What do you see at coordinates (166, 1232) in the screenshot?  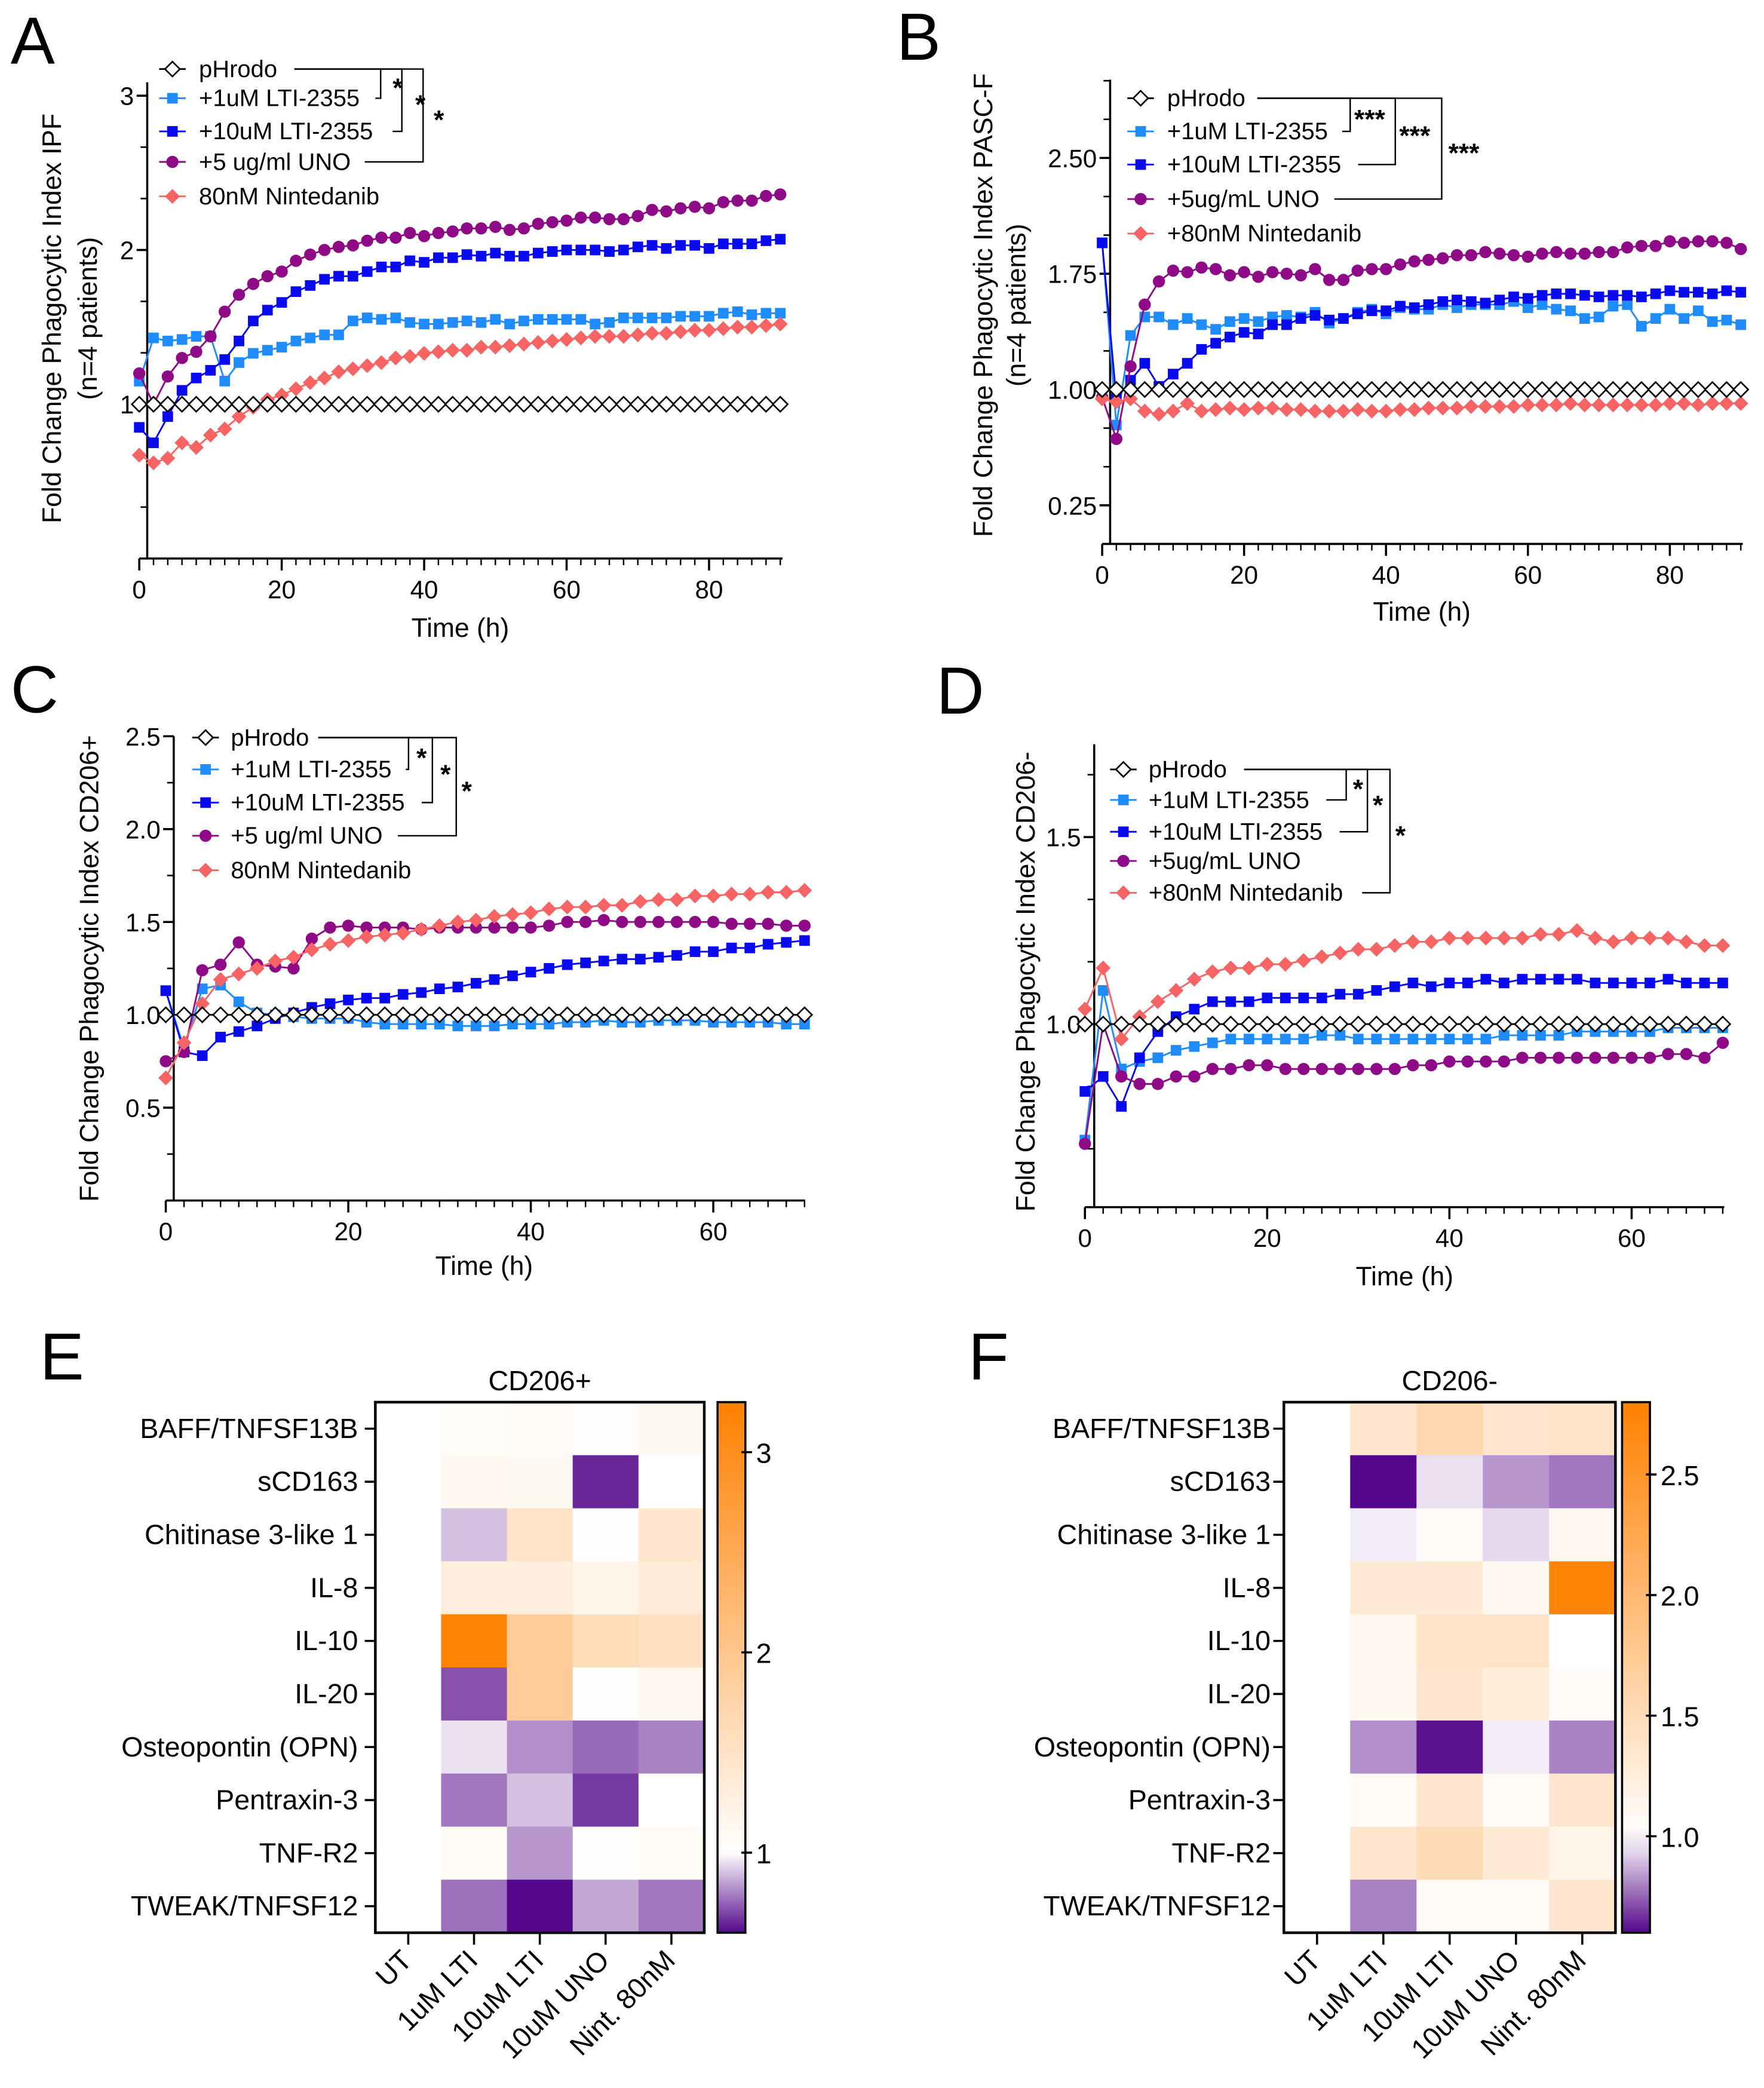 I see `x-tick-label: 0` at bounding box center [166, 1232].